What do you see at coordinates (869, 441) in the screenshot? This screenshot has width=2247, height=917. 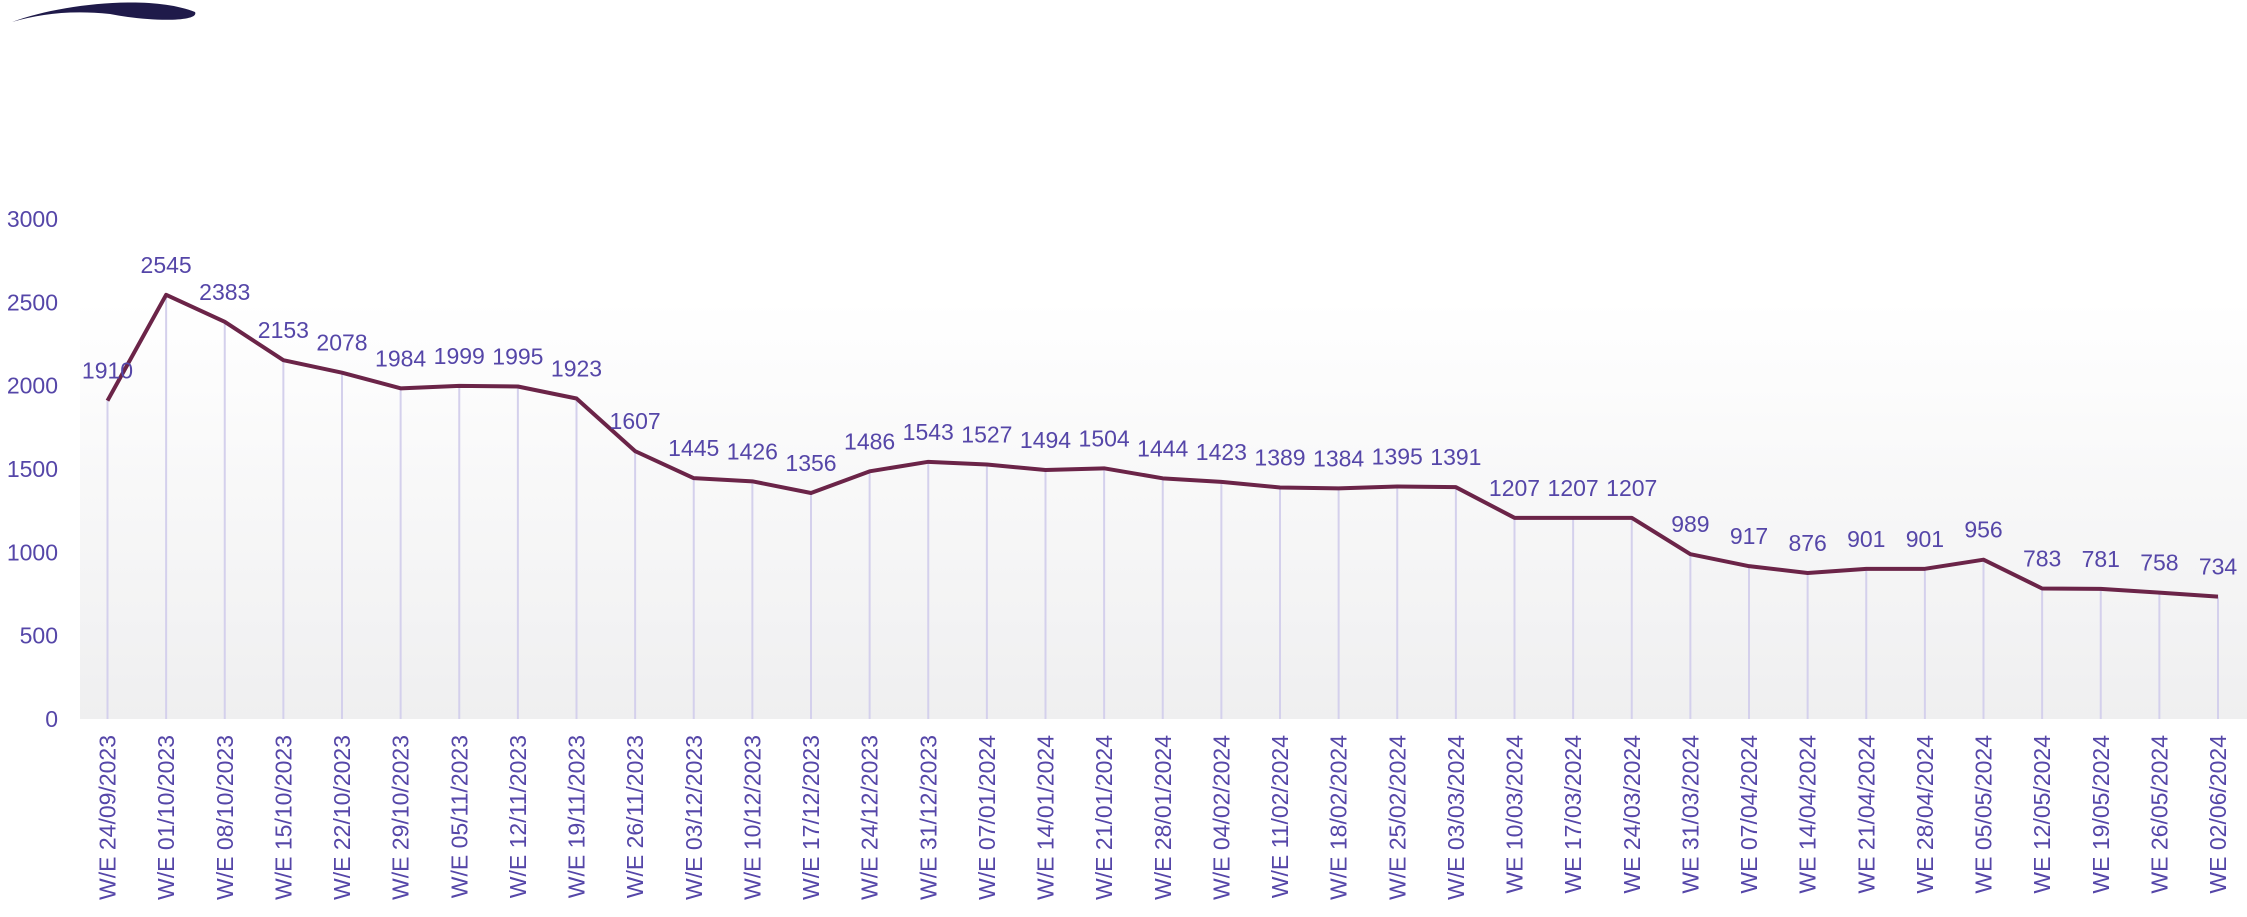 I see `data-label: 1486` at bounding box center [869, 441].